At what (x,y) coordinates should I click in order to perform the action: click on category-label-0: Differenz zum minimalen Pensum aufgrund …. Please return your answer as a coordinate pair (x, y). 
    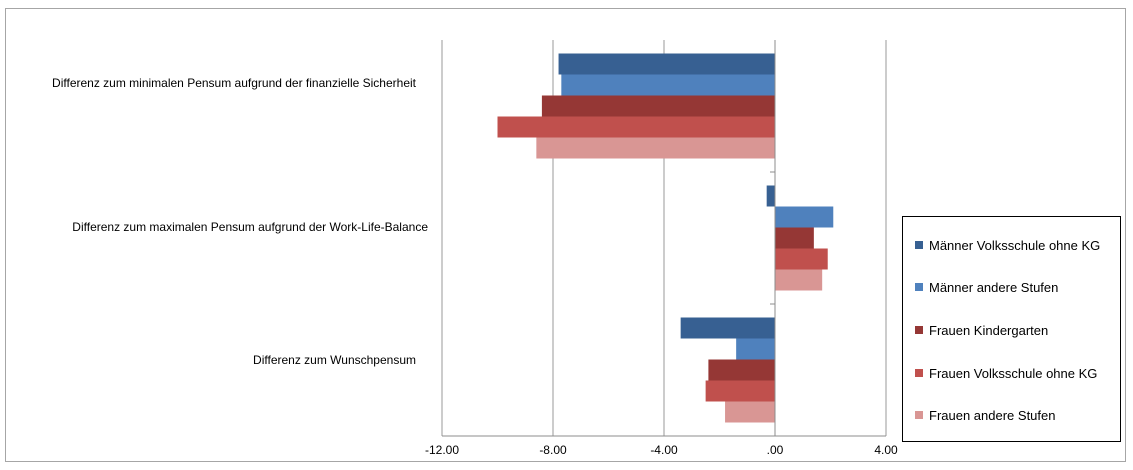
    Looking at the image, I should click on (234, 83).